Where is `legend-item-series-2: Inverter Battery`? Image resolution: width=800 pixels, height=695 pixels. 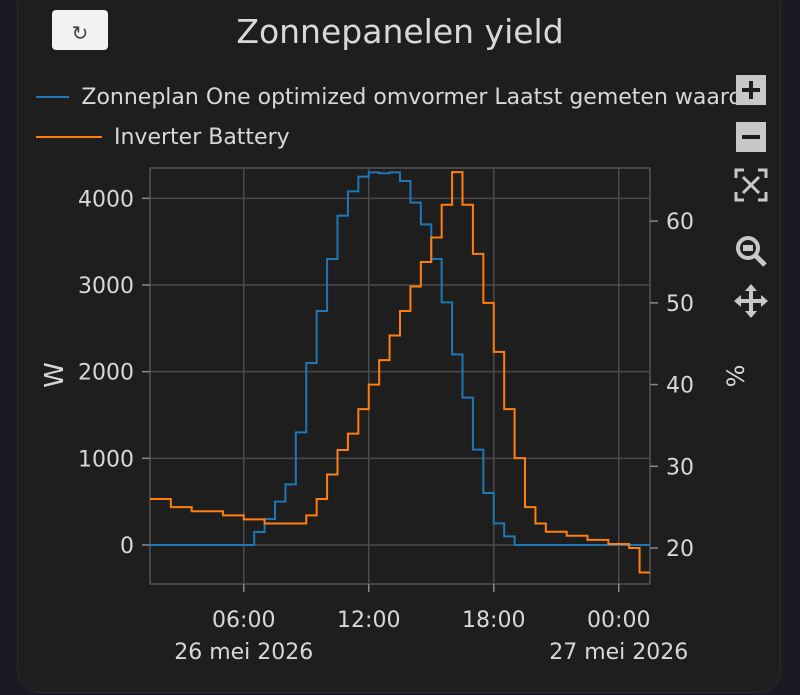 legend-item-series-2: Inverter Battery is located at coordinates (163, 137).